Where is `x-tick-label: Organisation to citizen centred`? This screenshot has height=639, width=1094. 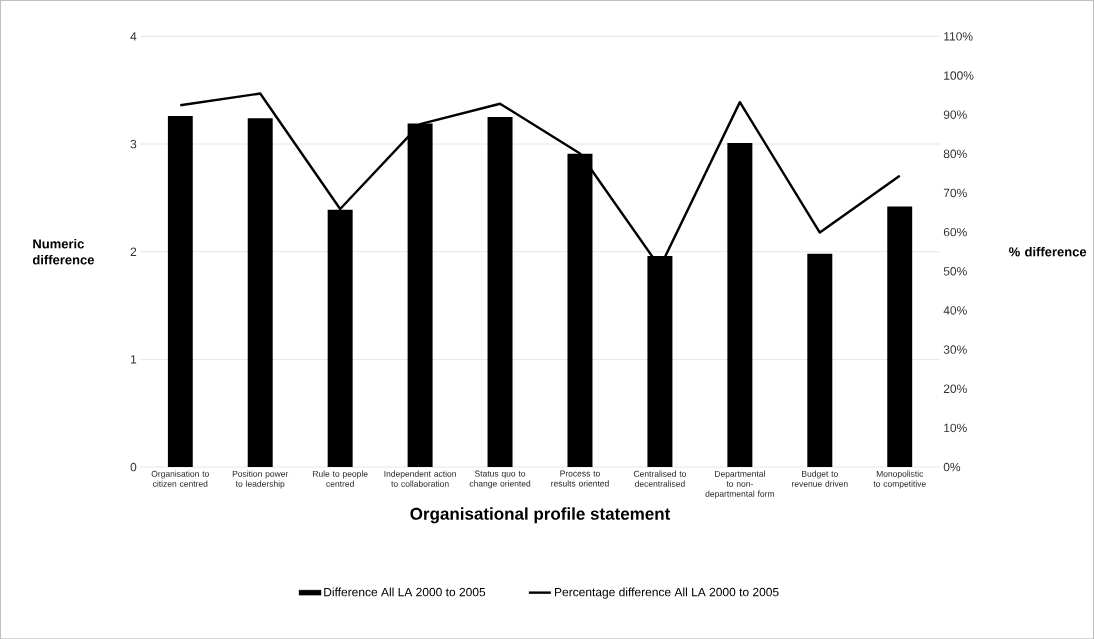
x-tick-label: Organisation to citizen centred is located at coordinates (180, 478).